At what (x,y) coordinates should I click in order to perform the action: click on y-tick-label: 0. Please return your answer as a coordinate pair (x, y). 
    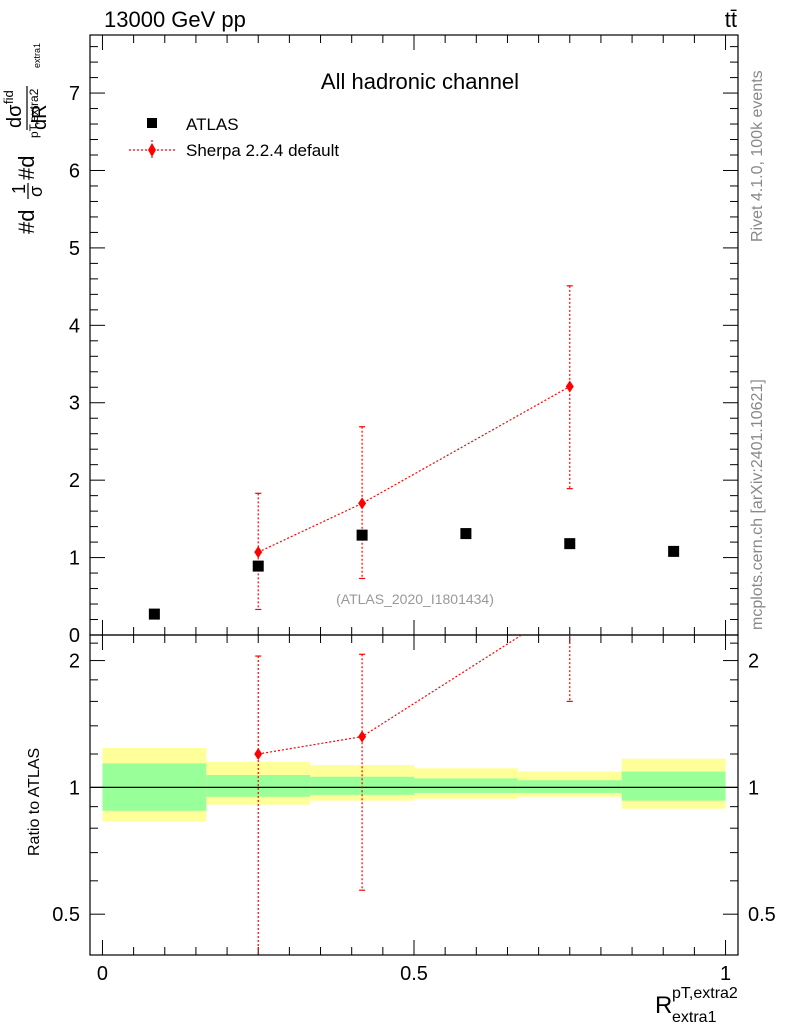
    Looking at the image, I should click on (74, 636).